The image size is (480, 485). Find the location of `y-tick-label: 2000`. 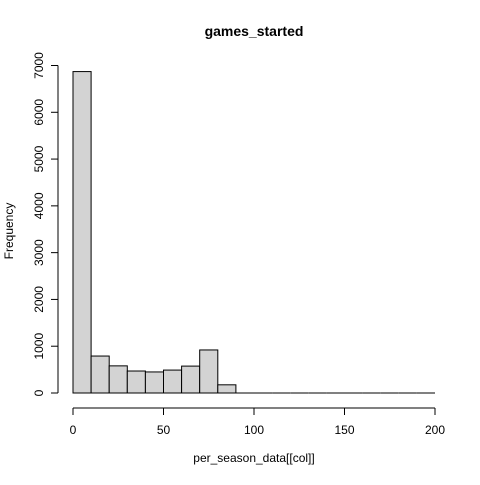

y-tick-label: 2000 is located at coordinates (39, 299).